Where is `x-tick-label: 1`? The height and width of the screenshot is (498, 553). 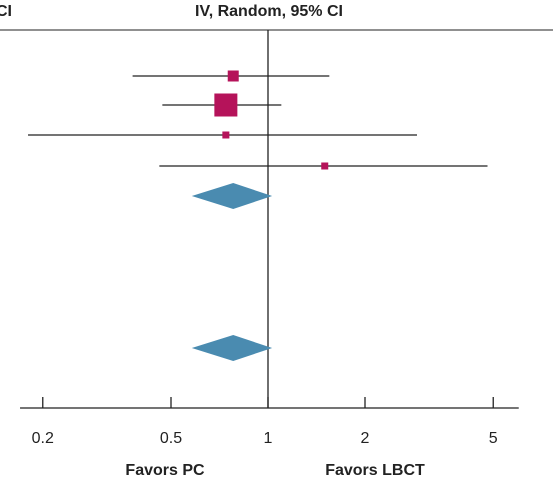 x-tick-label: 1 is located at coordinates (268, 438).